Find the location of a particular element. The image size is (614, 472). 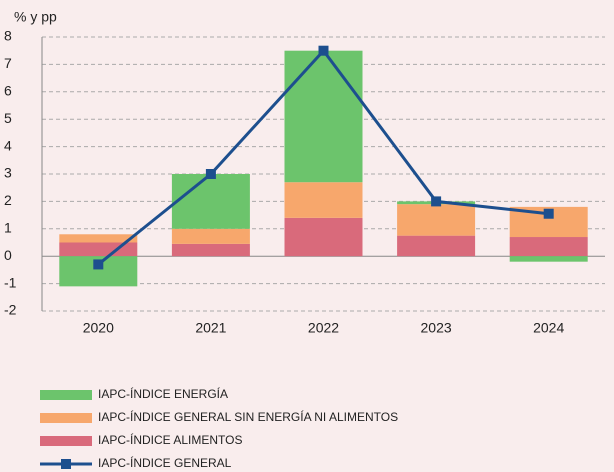

y-tick-label: 2 is located at coordinates (8, 200).